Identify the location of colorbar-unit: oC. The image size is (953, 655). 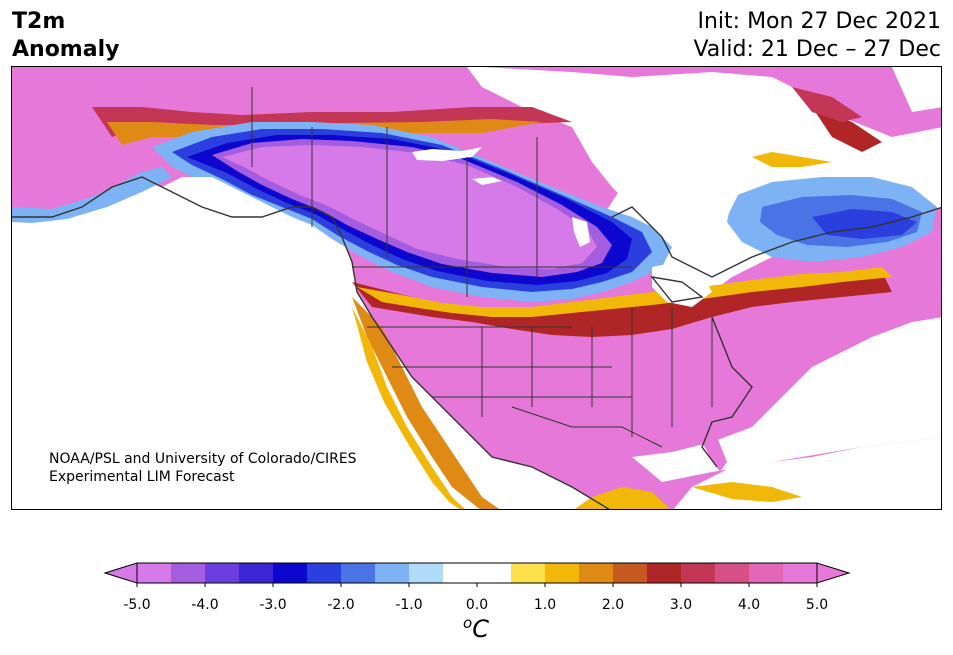
(476, 628).